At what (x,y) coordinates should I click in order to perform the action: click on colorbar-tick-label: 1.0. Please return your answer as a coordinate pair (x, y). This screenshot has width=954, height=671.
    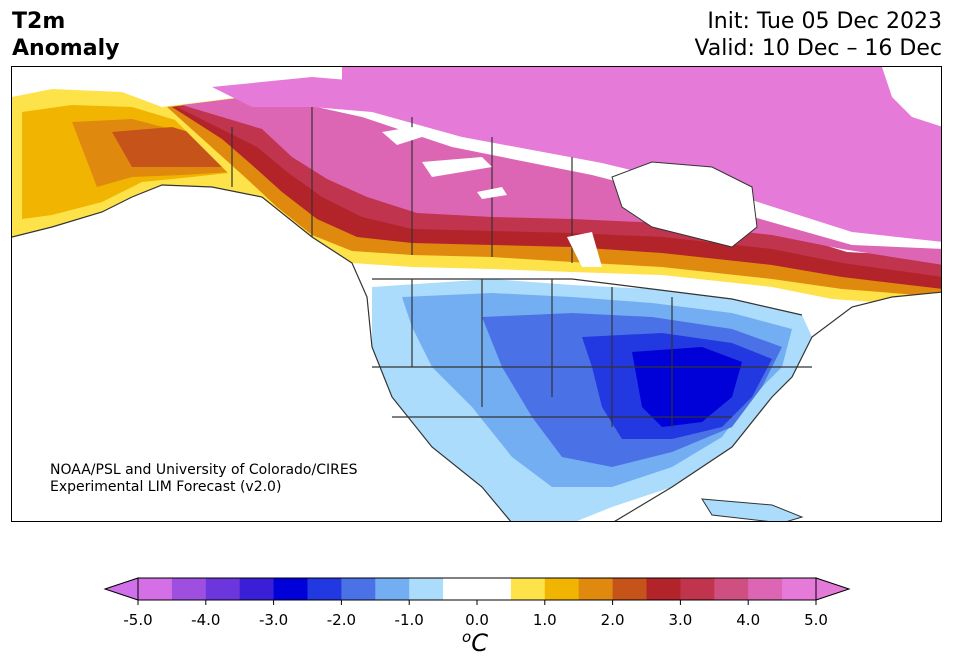
    Looking at the image, I should click on (545, 620).